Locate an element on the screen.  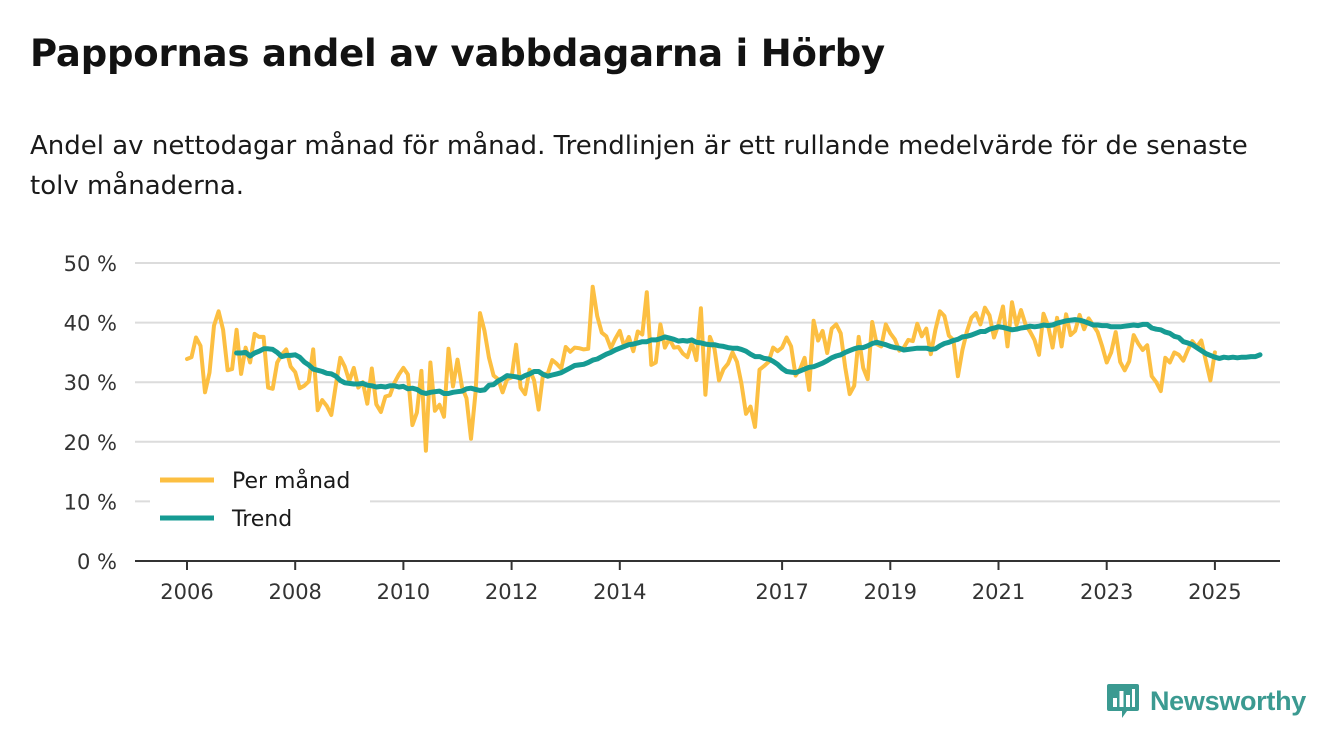
legend-label: Trend is located at coordinates (261, 519).